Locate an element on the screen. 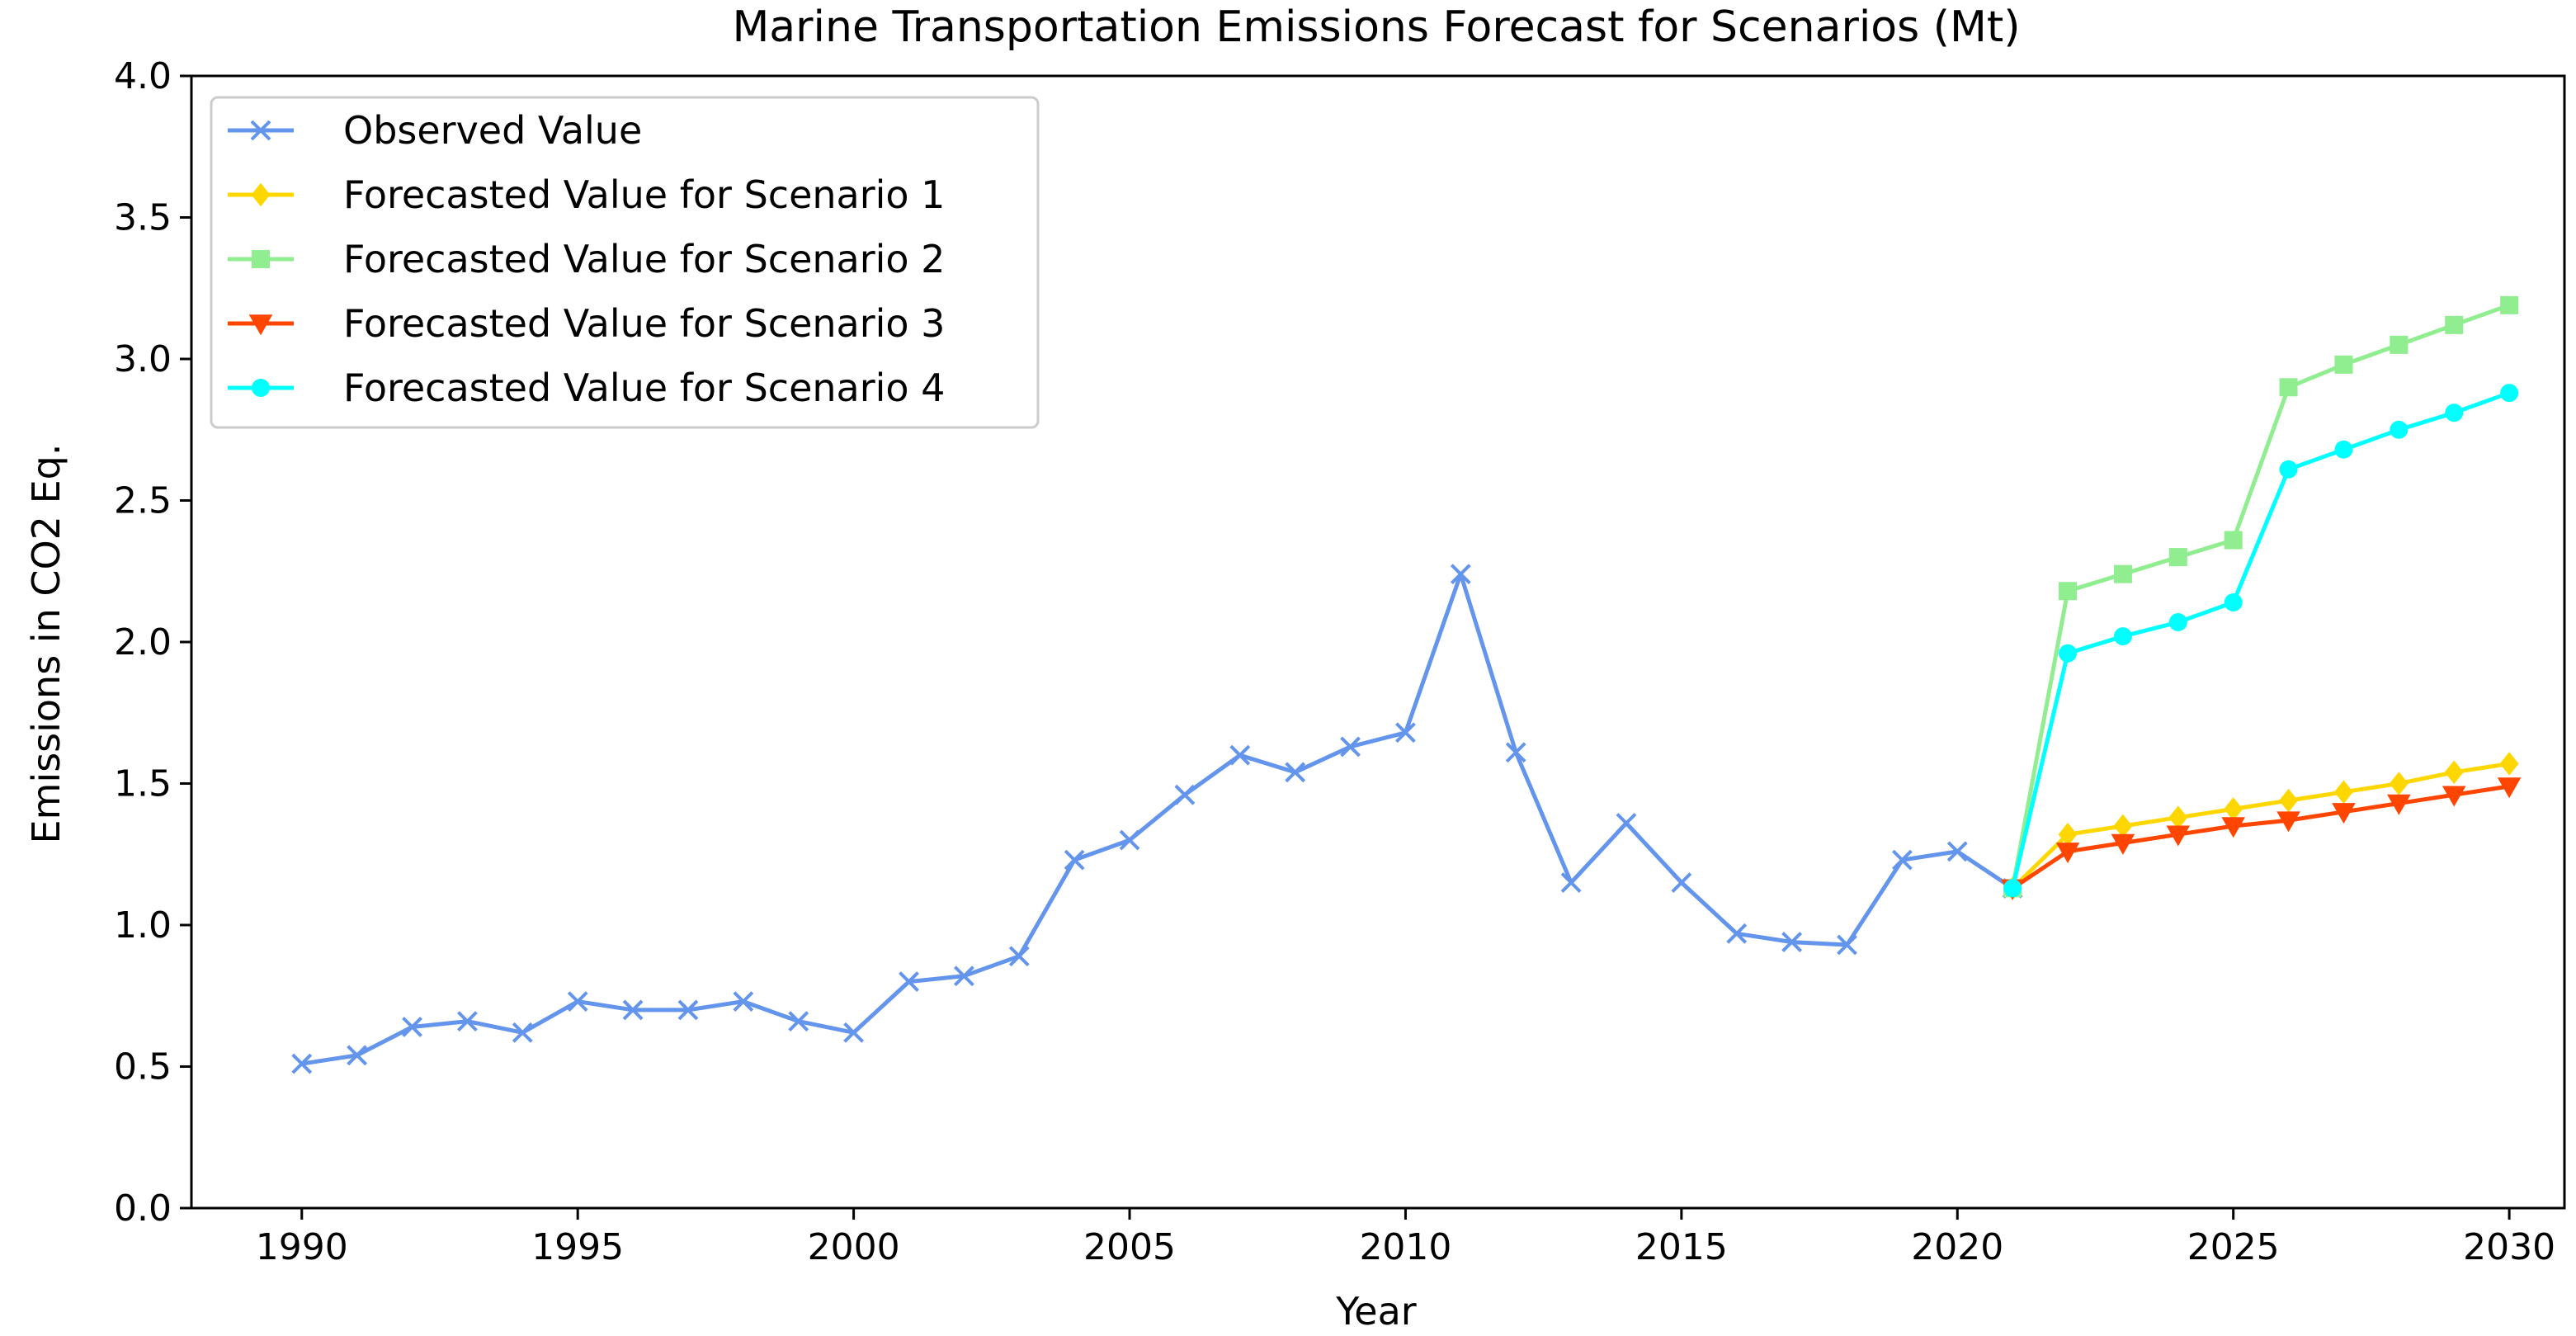 This screenshot has height=1336, width=2576. y-tick-label: 2.0 is located at coordinates (143, 642).